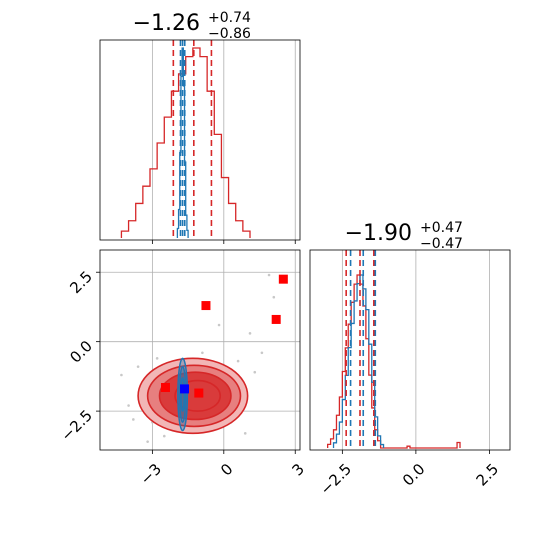  Describe the element at coordinates (229, 34) in the screenshot. I see `title-lower-param-1: −0.86` at that location.